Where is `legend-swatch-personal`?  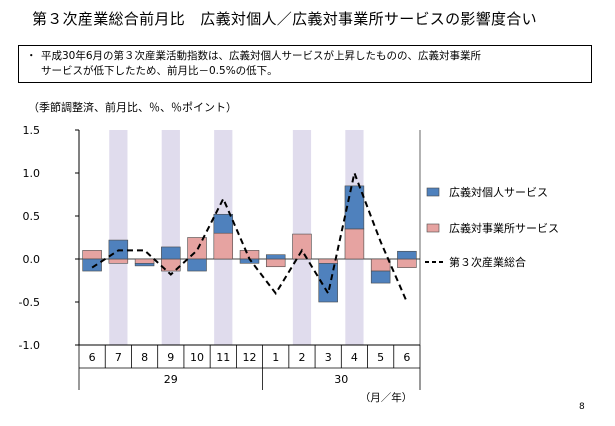 legend-swatch-personal is located at coordinates (433, 192).